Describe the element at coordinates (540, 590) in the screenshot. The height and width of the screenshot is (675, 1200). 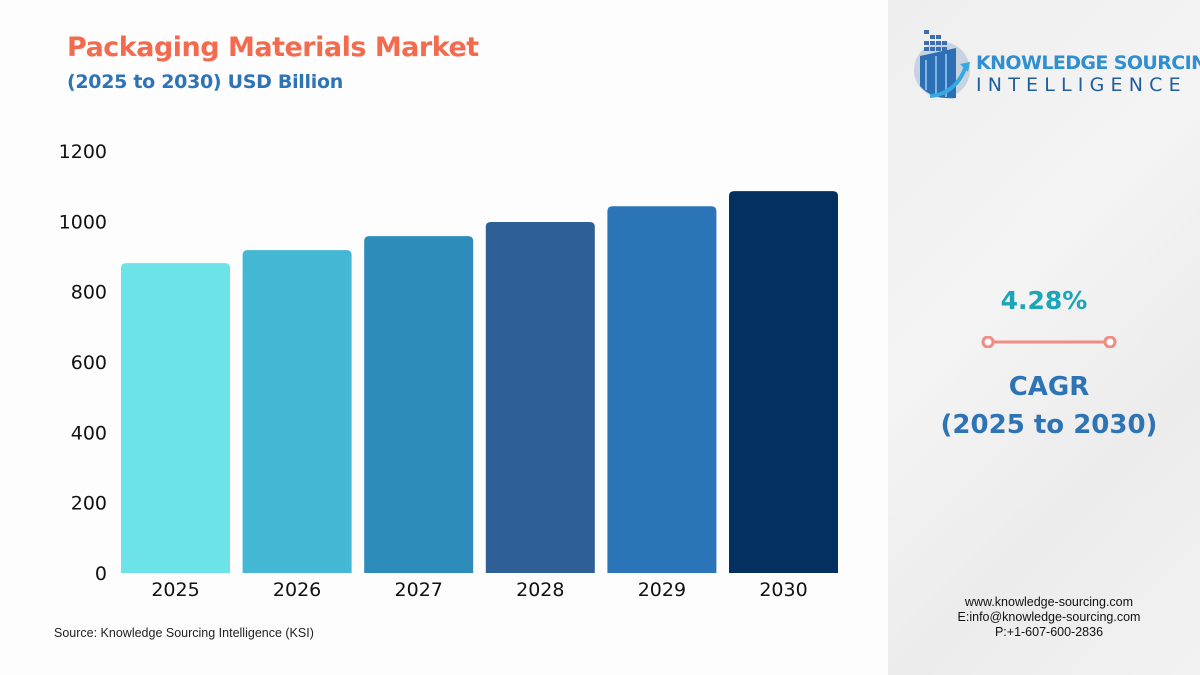
I see `x-tick-label: 2028` at that location.